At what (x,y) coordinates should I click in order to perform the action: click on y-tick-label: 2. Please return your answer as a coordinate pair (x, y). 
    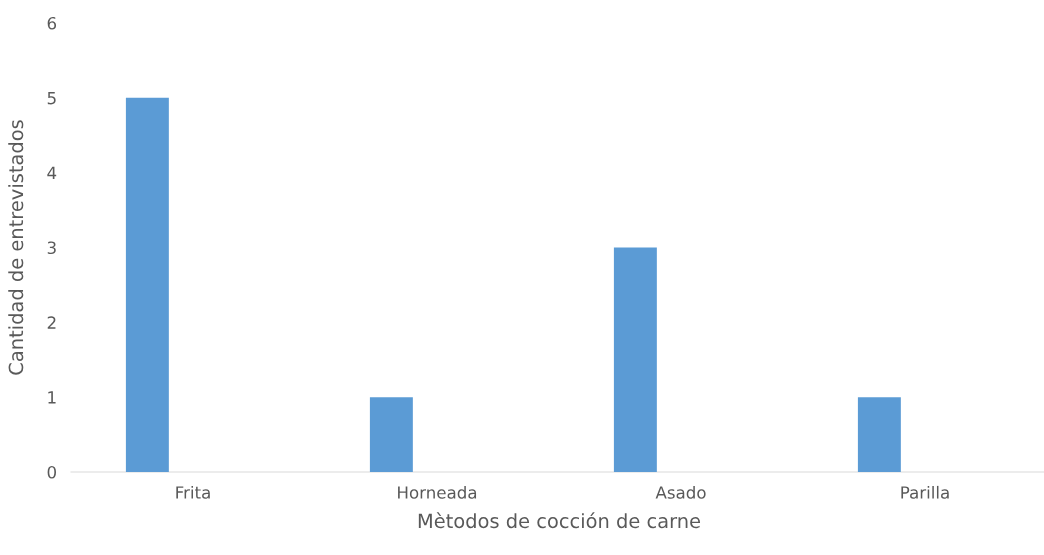
    Looking at the image, I should click on (51, 322).